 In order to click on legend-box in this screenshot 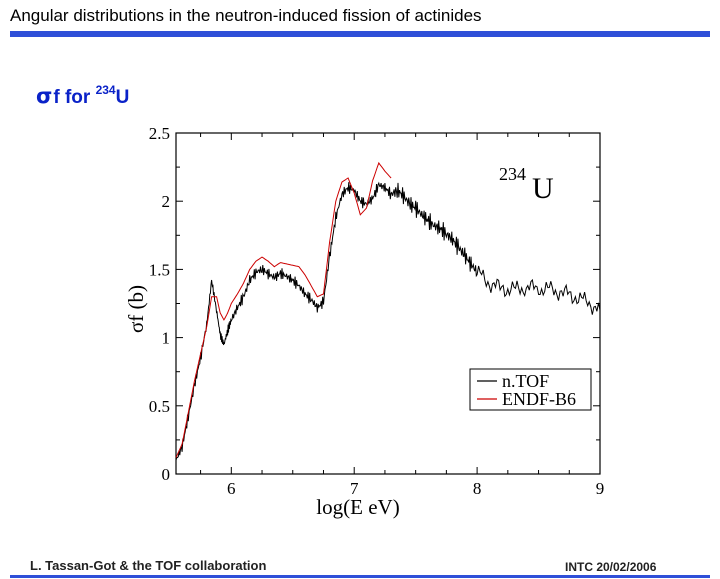, I will do `click(530, 389)`.